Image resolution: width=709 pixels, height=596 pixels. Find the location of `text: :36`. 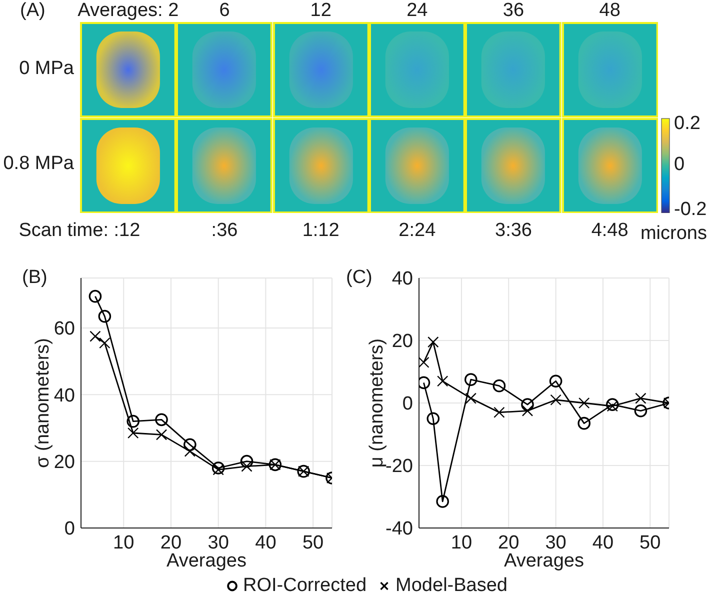

text: :36 is located at coordinates (224, 230).